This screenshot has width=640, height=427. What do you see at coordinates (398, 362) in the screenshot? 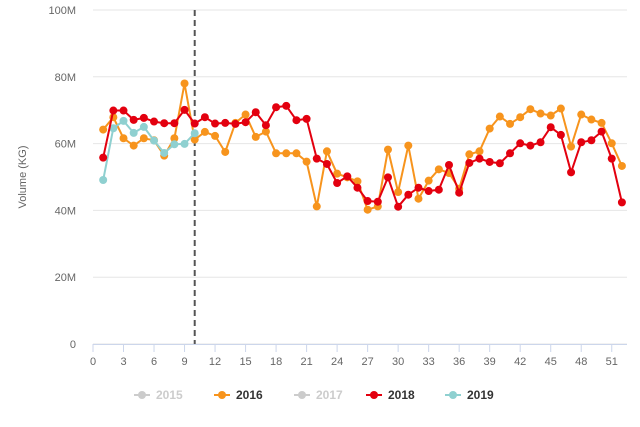
I see `x-tick-label: 30` at bounding box center [398, 362].